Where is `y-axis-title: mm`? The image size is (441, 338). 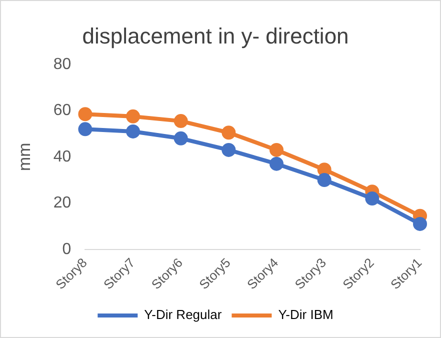
y-axis-title: mm is located at coordinates (24, 157).